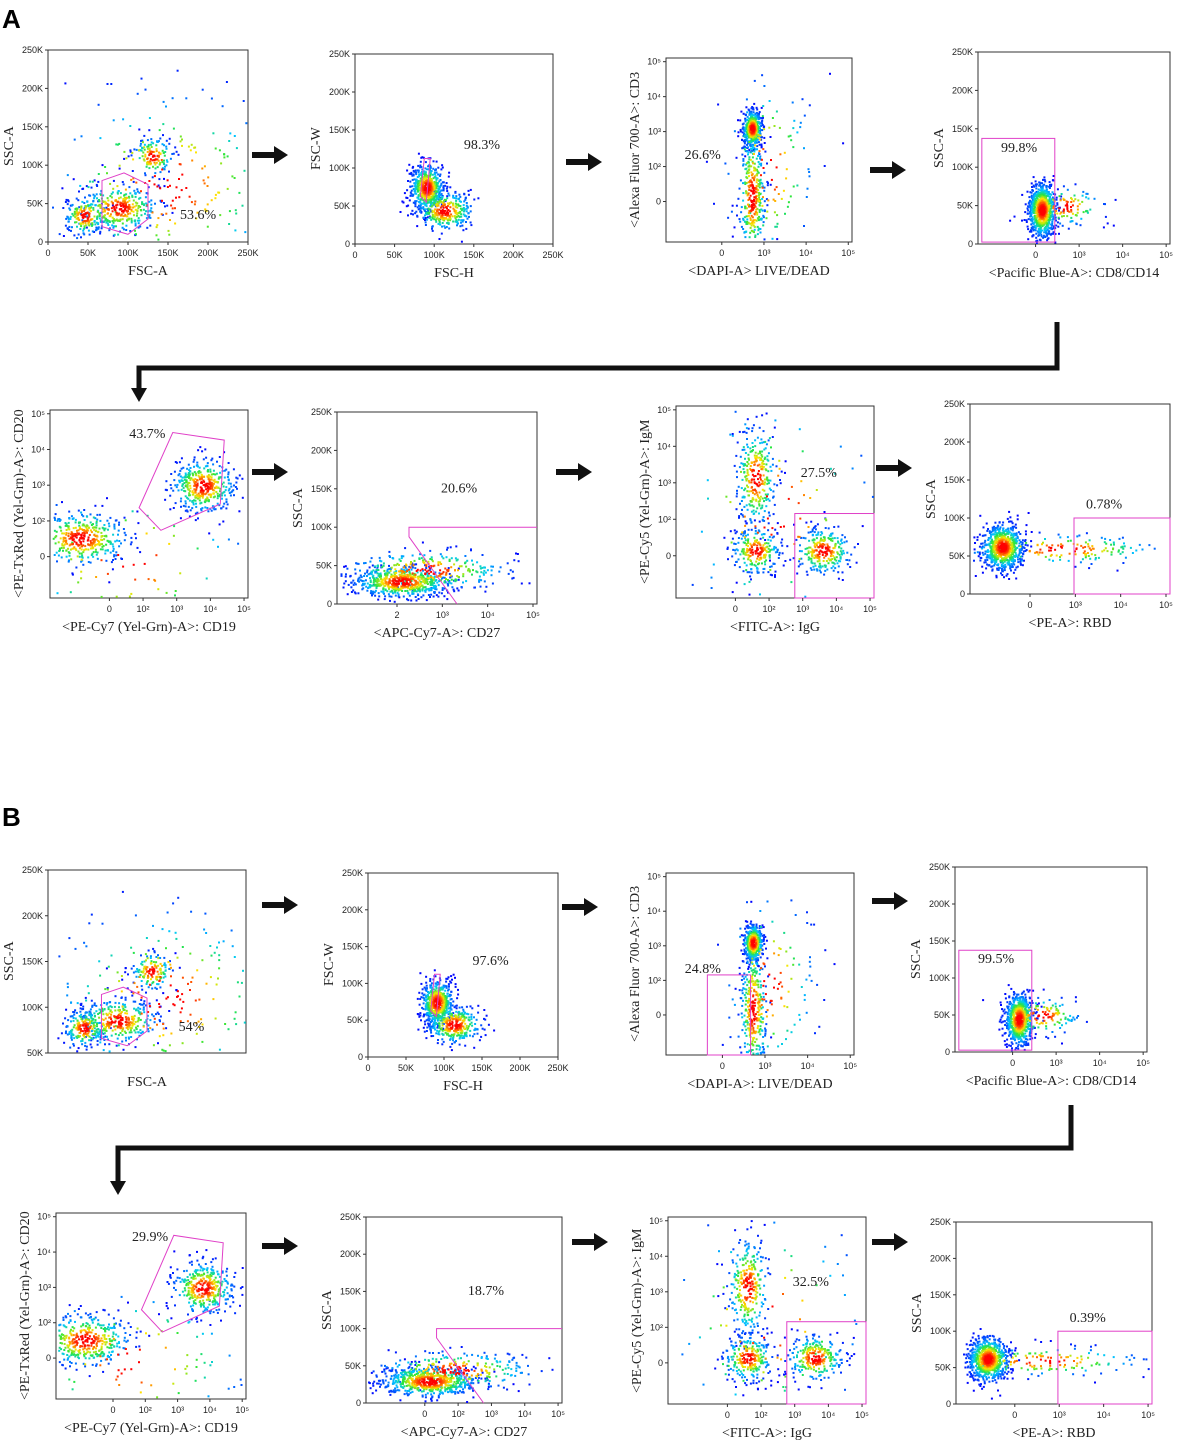  I want to click on y-tick-label: 250K, so click(339, 54).